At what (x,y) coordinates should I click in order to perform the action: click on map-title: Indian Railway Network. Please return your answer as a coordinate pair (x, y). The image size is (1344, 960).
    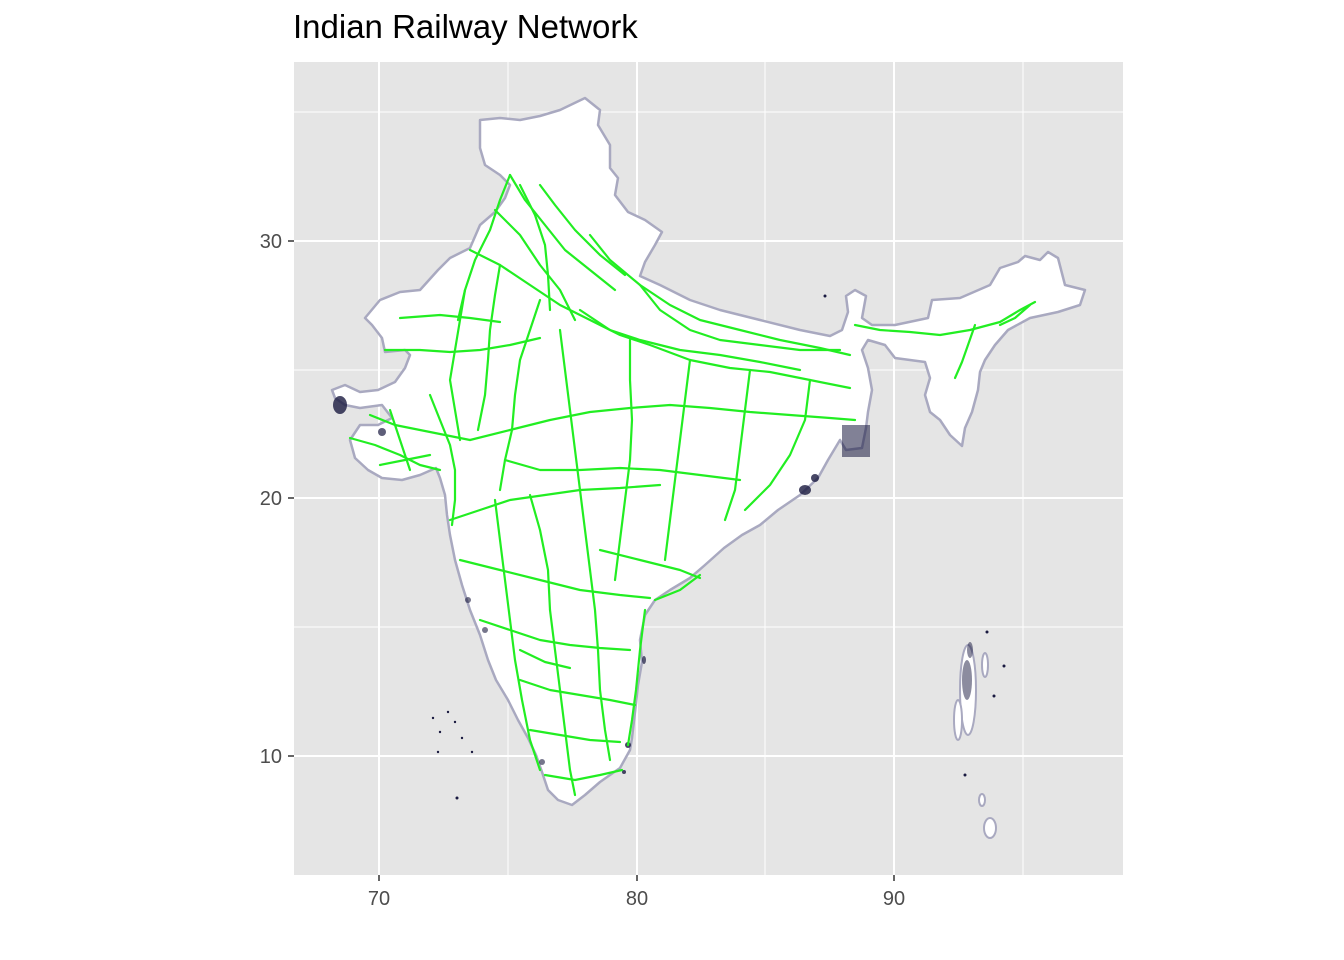
    Looking at the image, I should click on (465, 26).